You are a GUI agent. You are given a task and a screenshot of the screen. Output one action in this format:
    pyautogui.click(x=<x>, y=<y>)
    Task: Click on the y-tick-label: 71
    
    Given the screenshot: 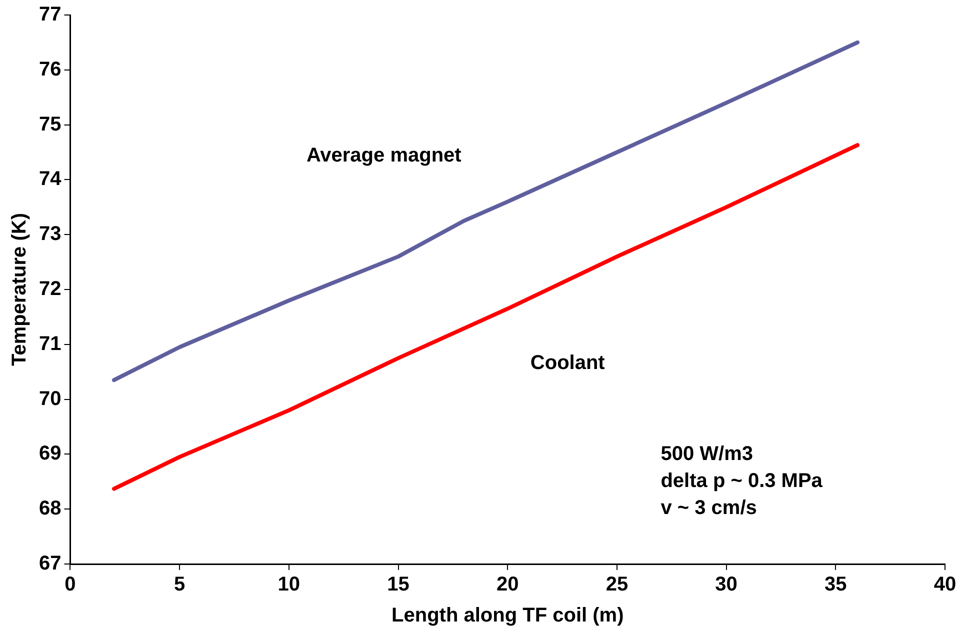 What is the action you would take?
    pyautogui.click(x=50, y=343)
    